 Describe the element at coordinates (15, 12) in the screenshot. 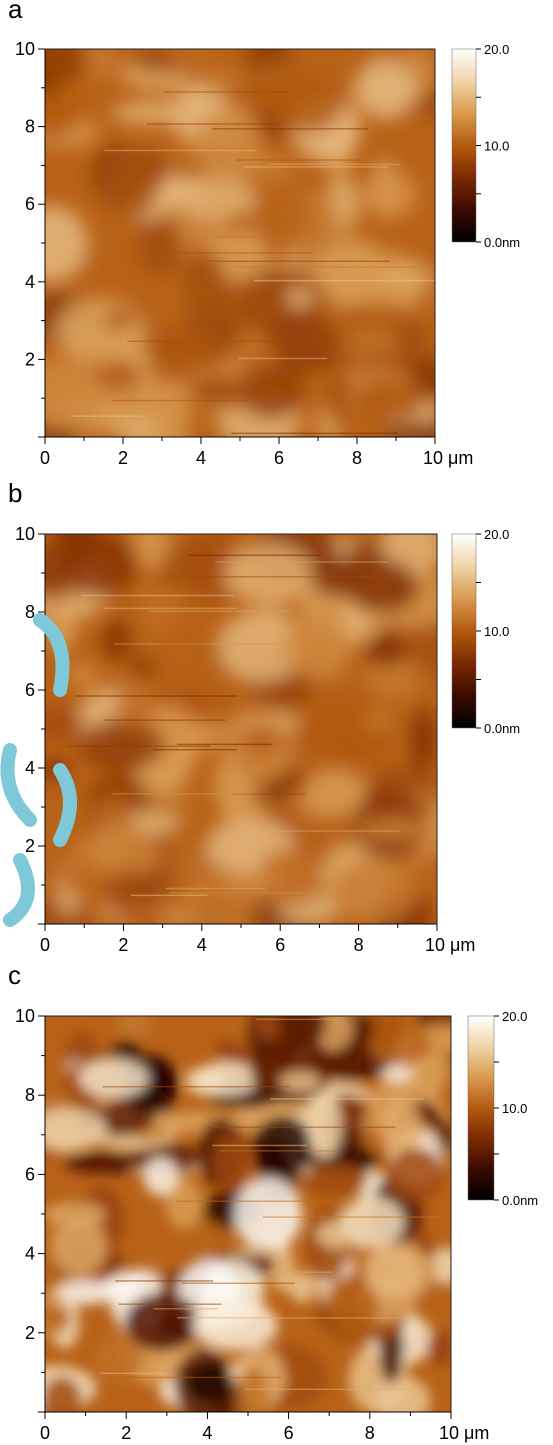

I see `panel-label: a` at that location.